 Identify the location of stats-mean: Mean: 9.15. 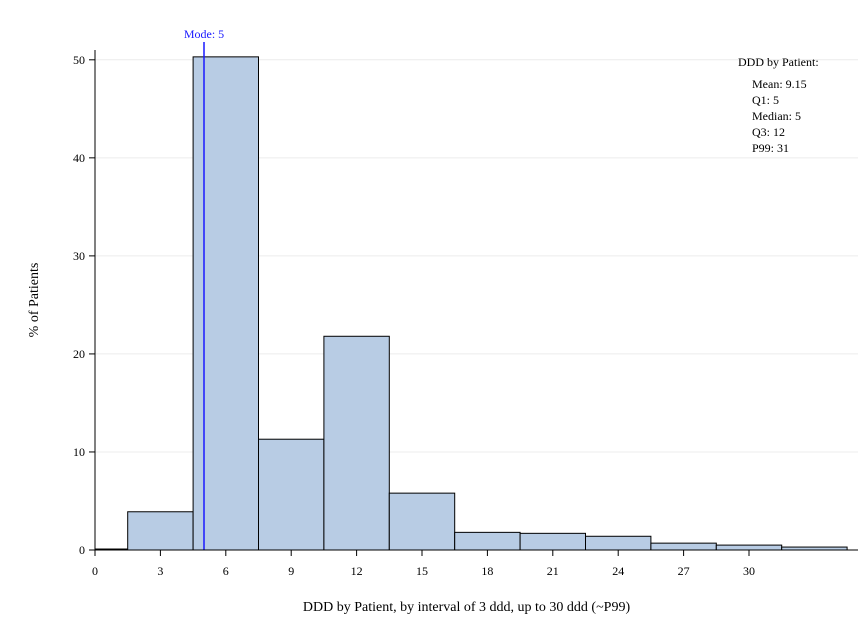
(779, 84).